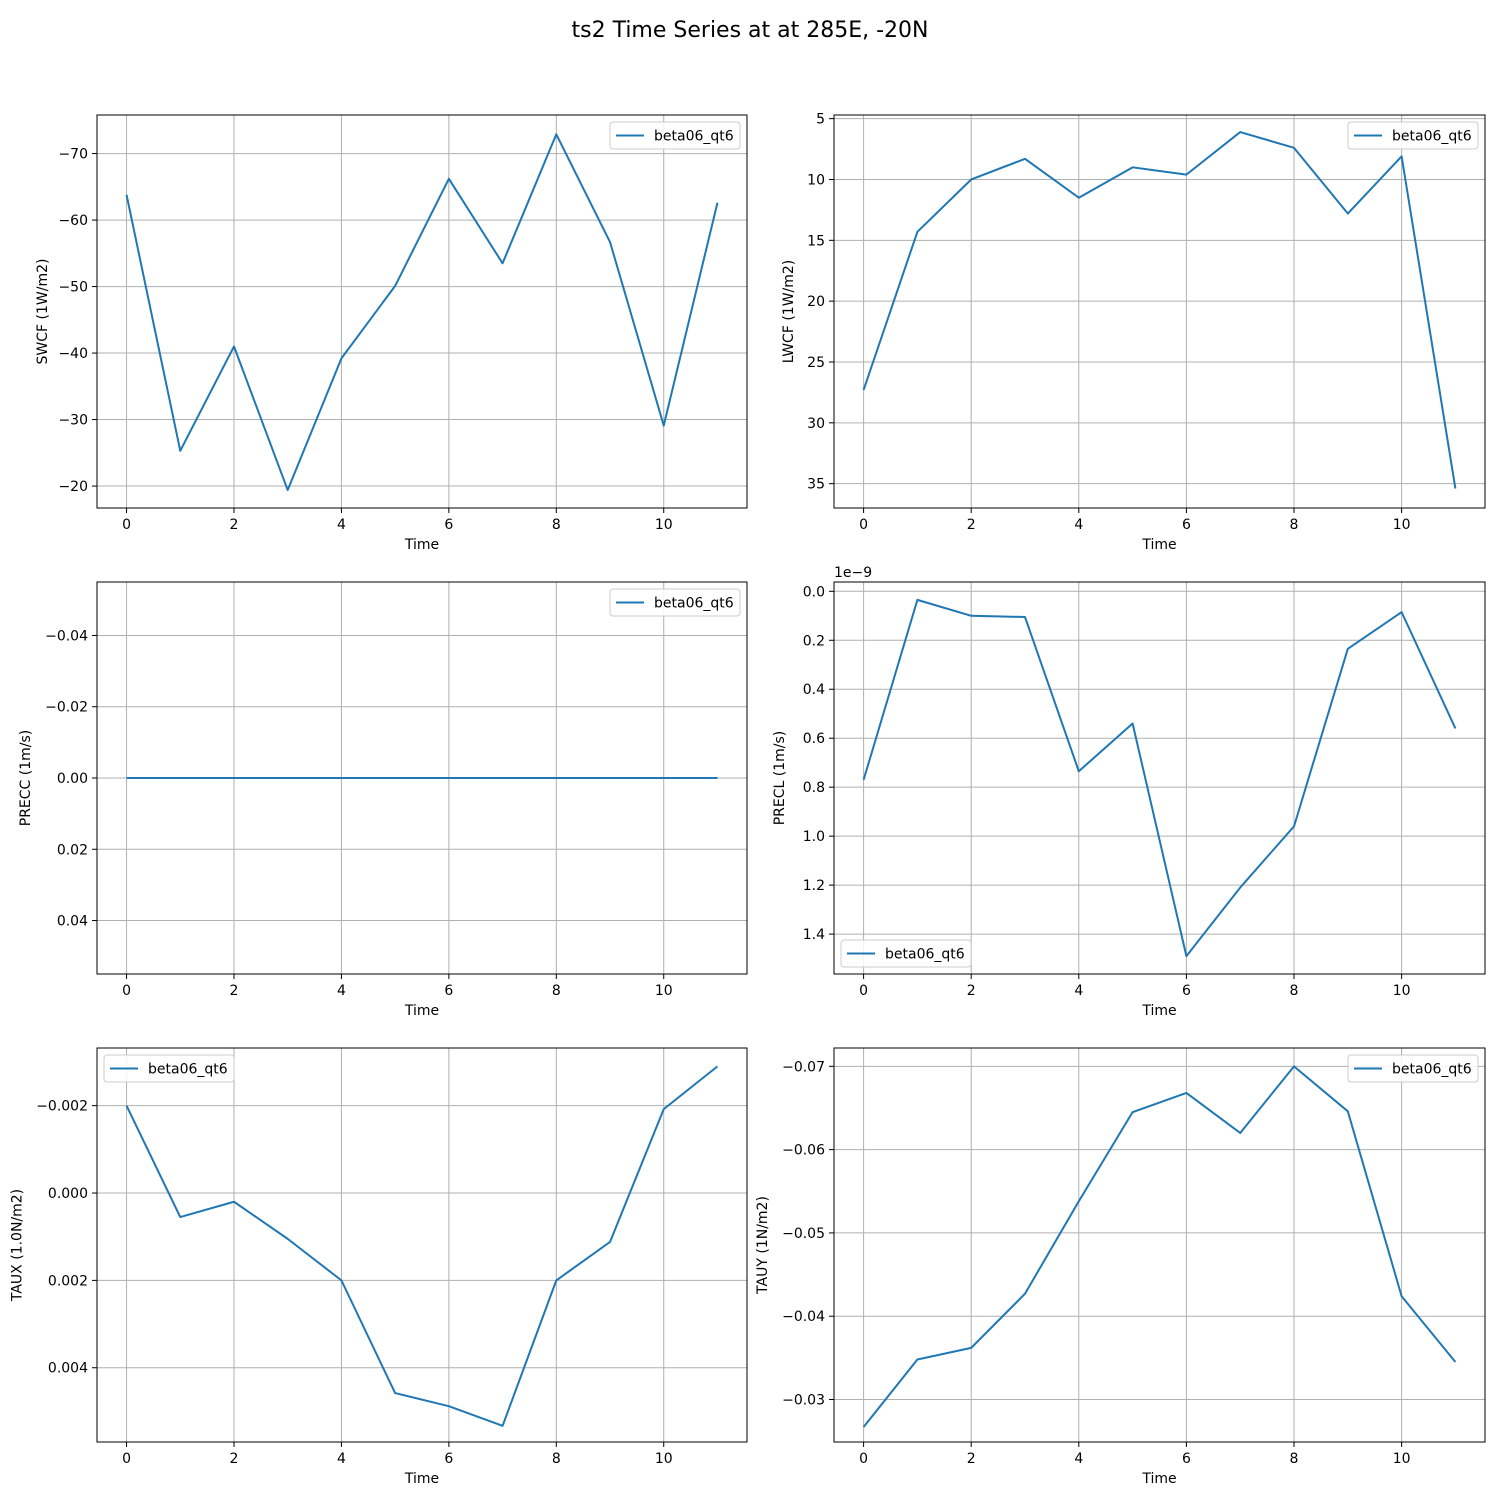  I want to click on y-tick-label: 25, so click(816, 363).